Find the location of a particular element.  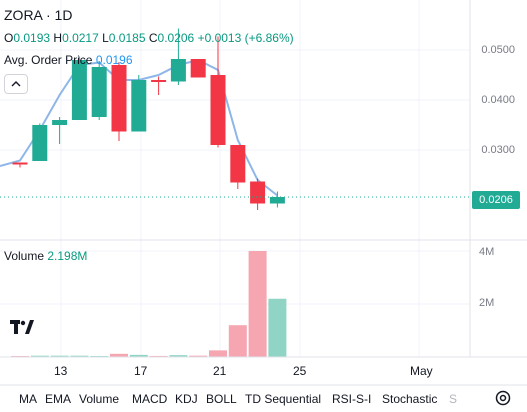

high-value: 0.0217 is located at coordinates (80, 38).